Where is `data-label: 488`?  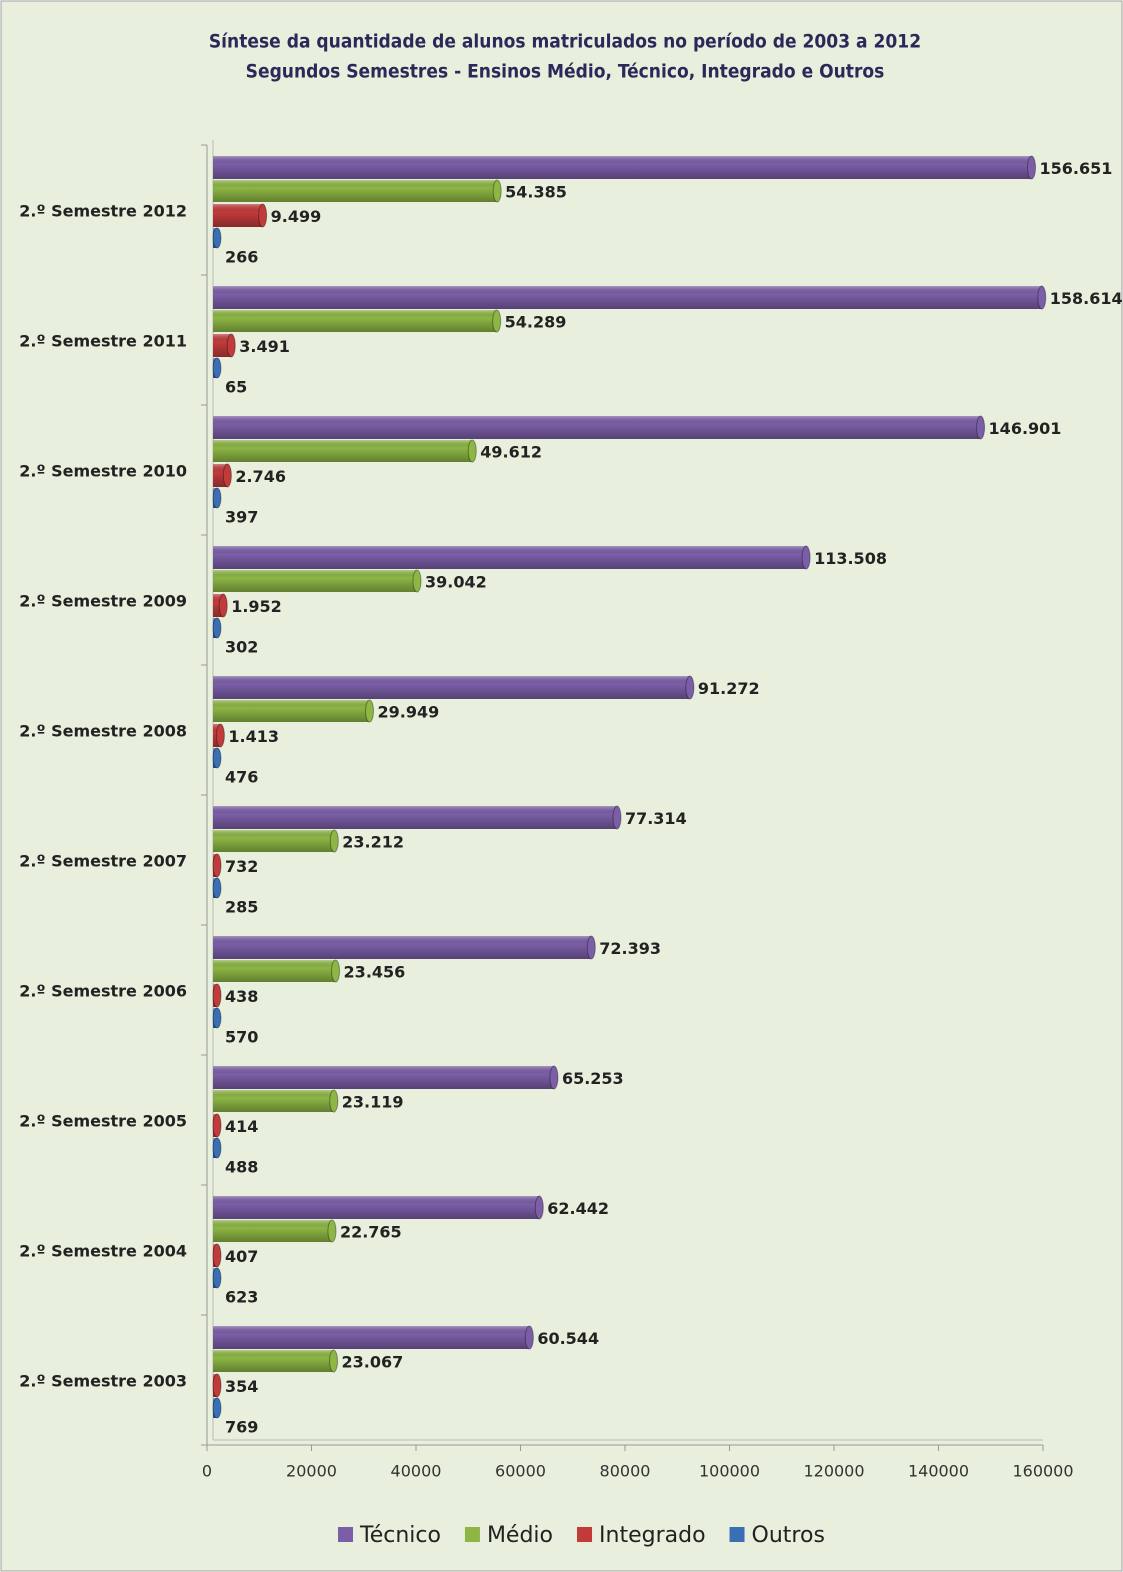 data-label: 488 is located at coordinates (241, 1167).